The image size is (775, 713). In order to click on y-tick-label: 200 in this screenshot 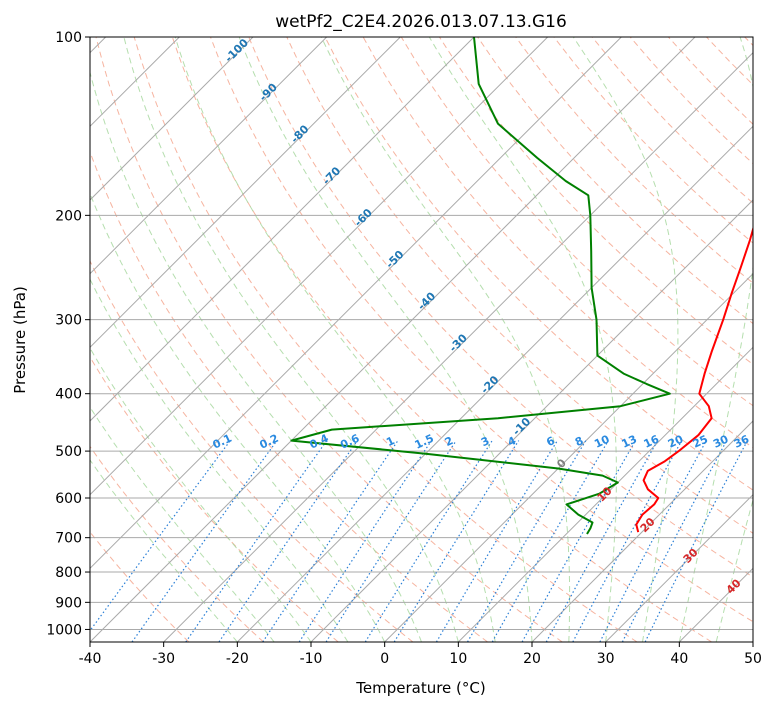, I will do `click(68, 216)`.